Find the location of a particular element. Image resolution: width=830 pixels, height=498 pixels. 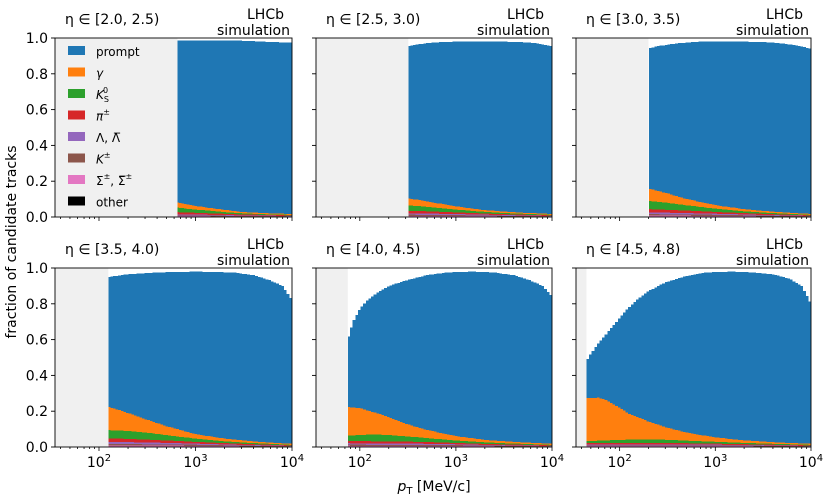

legend-swatch-pi is located at coordinates (76, 115).